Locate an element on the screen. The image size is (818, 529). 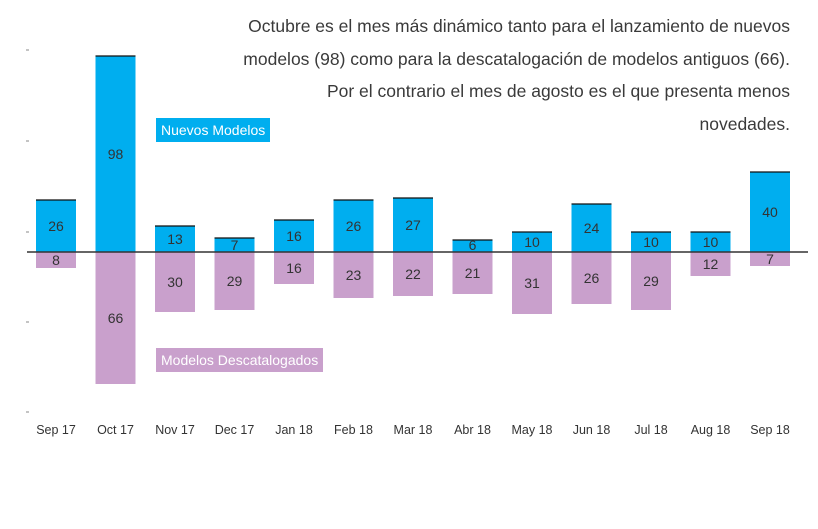
label-old-4: 16 is located at coordinates (294, 268).